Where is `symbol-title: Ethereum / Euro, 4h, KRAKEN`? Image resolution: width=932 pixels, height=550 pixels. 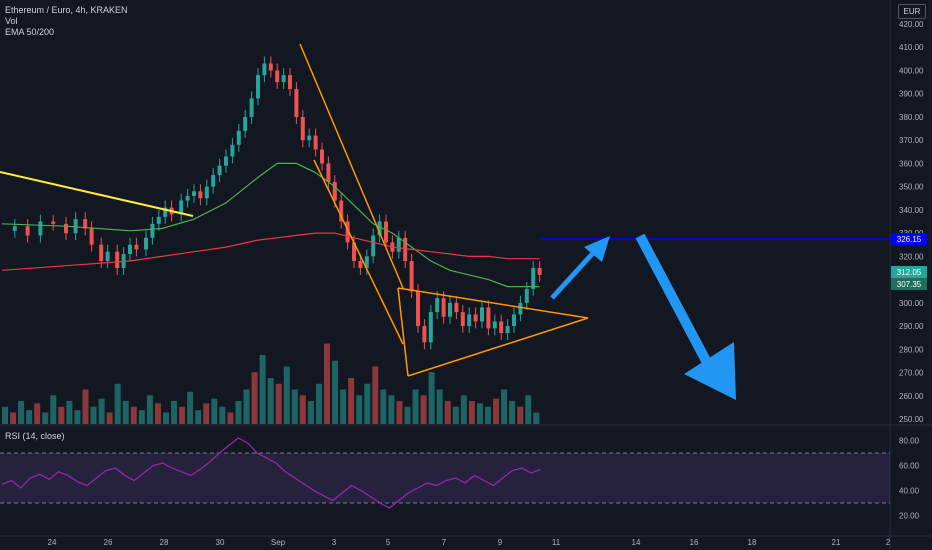 symbol-title: Ethereum / Euro, 4h, KRAKEN is located at coordinates (66, 10).